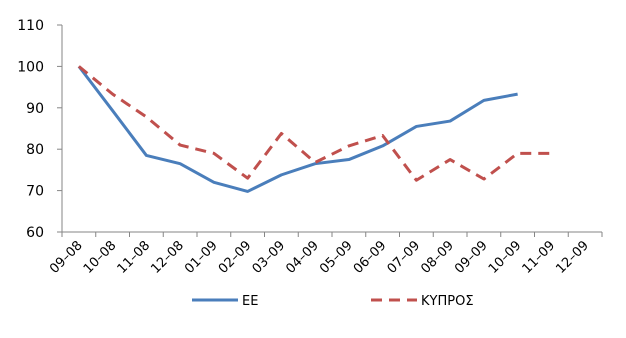 Image resolution: width=626 pixels, height=338 pixels. What do you see at coordinates (201, 257) in the screenshot?
I see `x-tick-label: 01–09` at bounding box center [201, 257].